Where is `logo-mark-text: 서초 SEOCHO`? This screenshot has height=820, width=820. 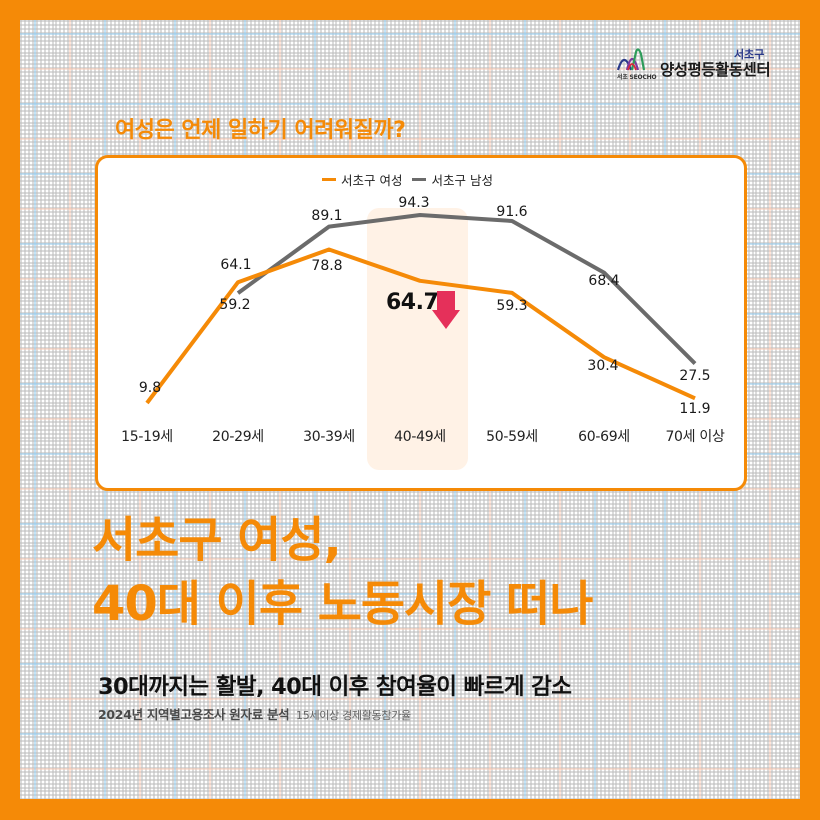
logo-mark-text: 서초 SEOCHO is located at coordinates (637, 77).